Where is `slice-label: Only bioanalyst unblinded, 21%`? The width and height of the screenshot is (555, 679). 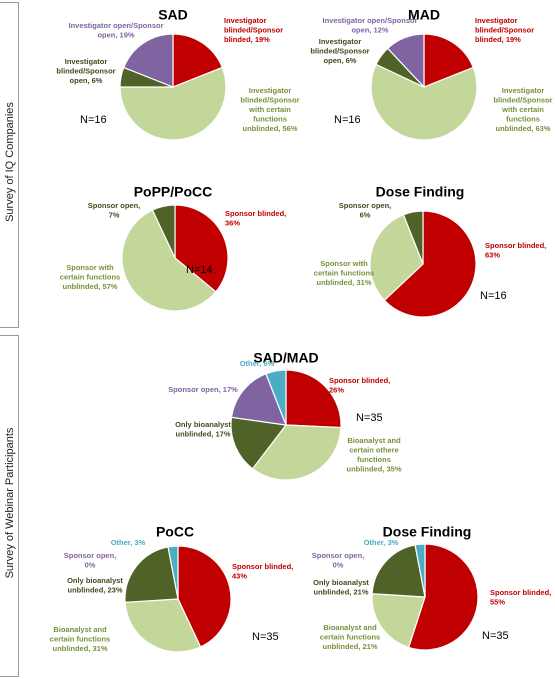
slice-label: Only bioanalyst unblinded, 21% is located at coordinates (341, 587).